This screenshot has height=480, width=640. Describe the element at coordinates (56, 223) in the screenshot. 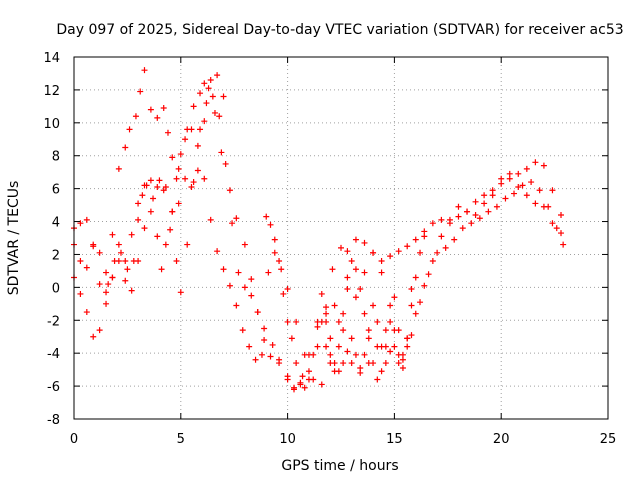

I see `y-tick-label: 4` at that location.